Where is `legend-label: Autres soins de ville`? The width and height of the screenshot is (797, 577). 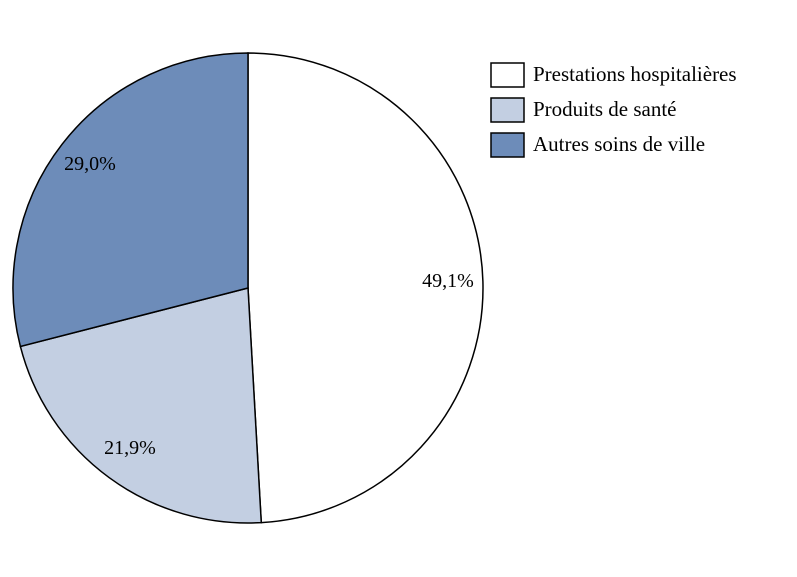
legend-label: Autres soins de ville is located at coordinates (619, 144).